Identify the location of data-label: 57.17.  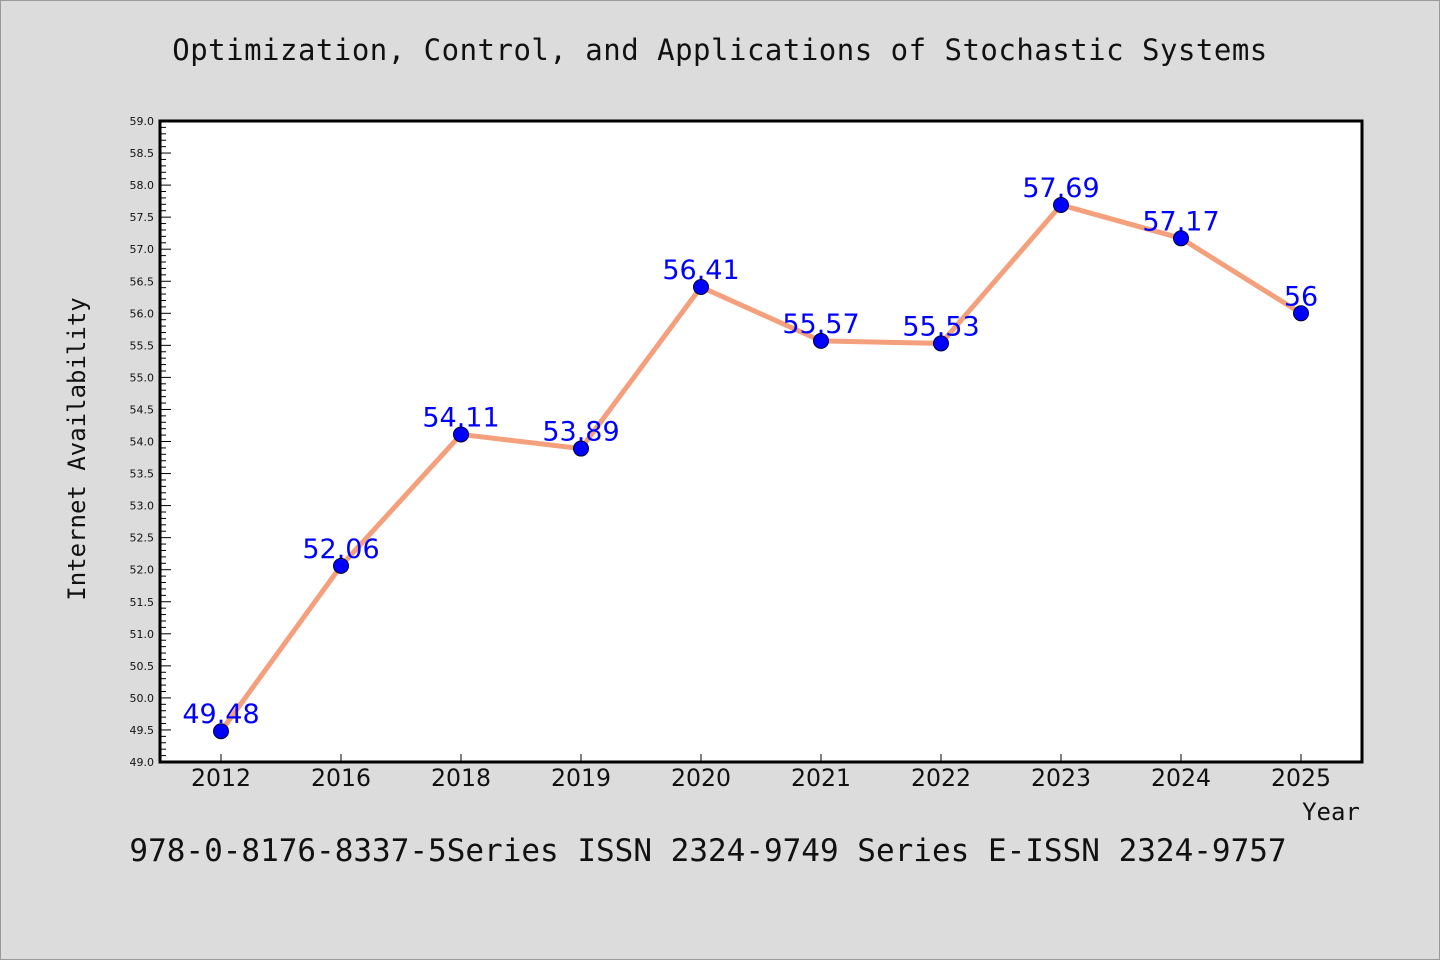
(1180, 221).